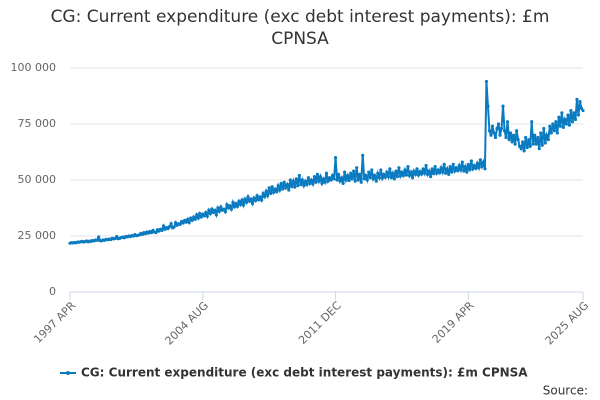 Image resolution: width=600 pixels, height=400 pixels. Describe the element at coordinates (565, 391) in the screenshot. I see `source: Source:` at that location.